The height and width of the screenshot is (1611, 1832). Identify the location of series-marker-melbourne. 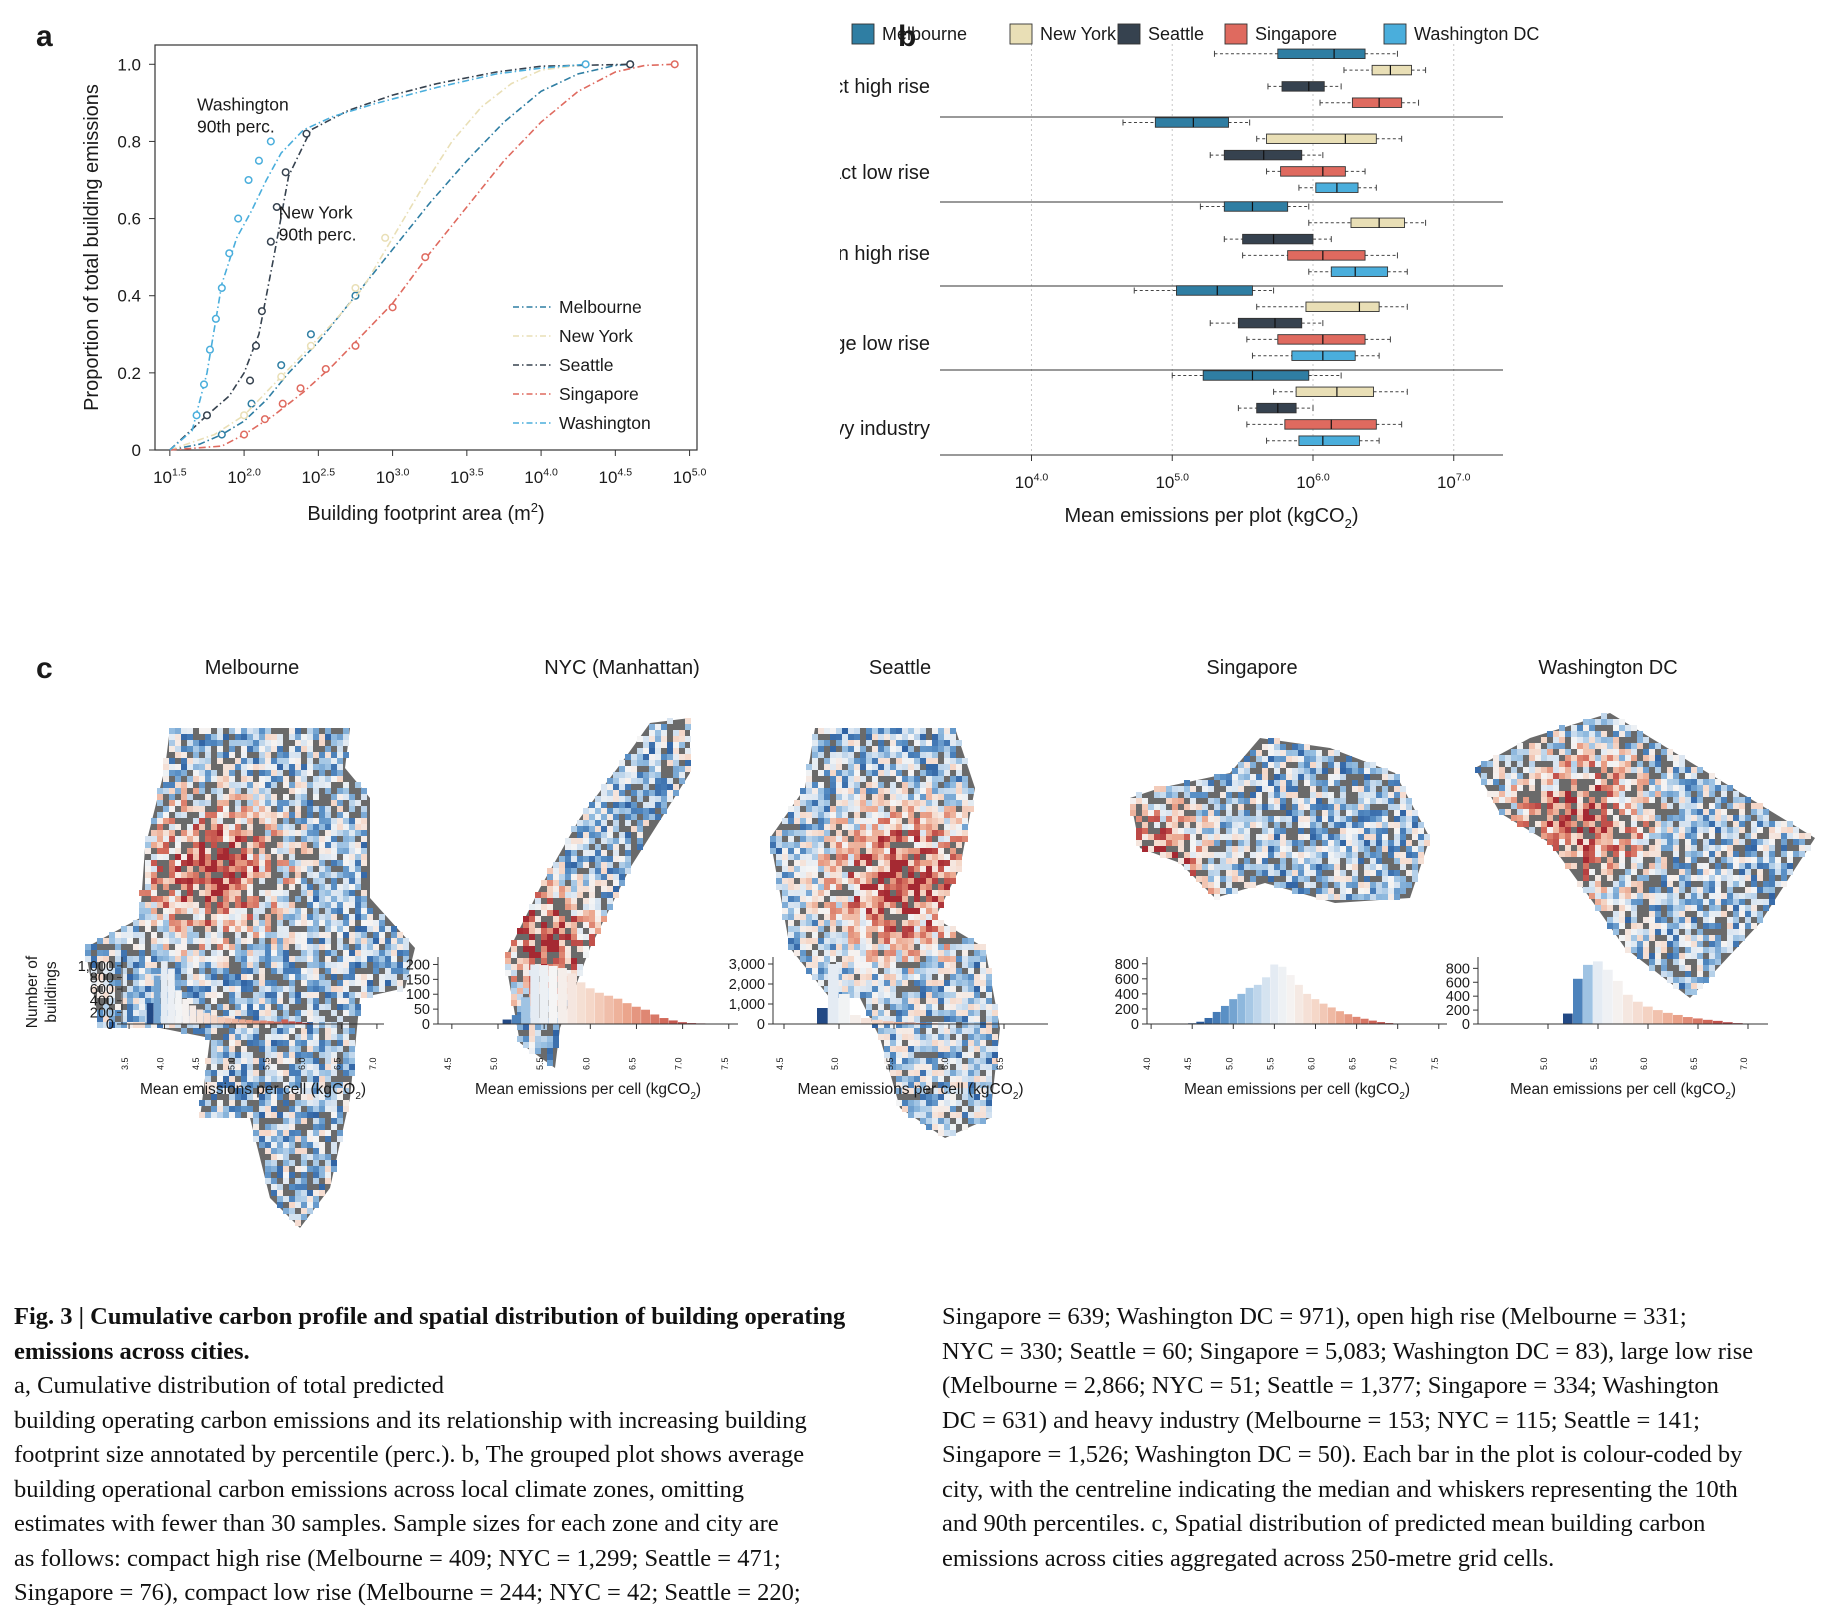
(281, 365).